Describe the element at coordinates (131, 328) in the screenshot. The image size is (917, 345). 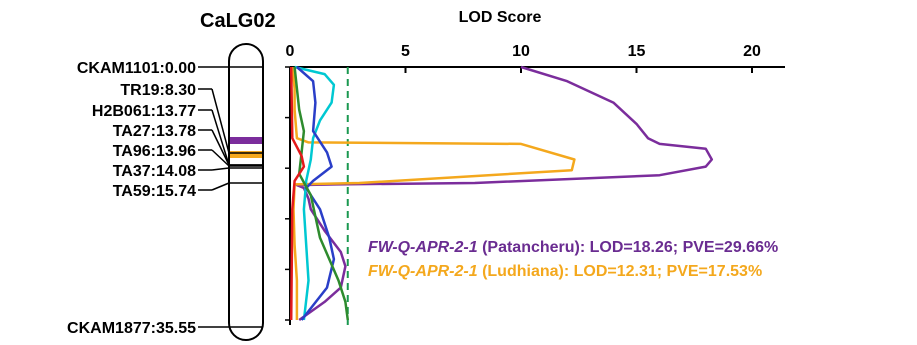
I see `marker-label: CKAM1877:35.55` at that location.